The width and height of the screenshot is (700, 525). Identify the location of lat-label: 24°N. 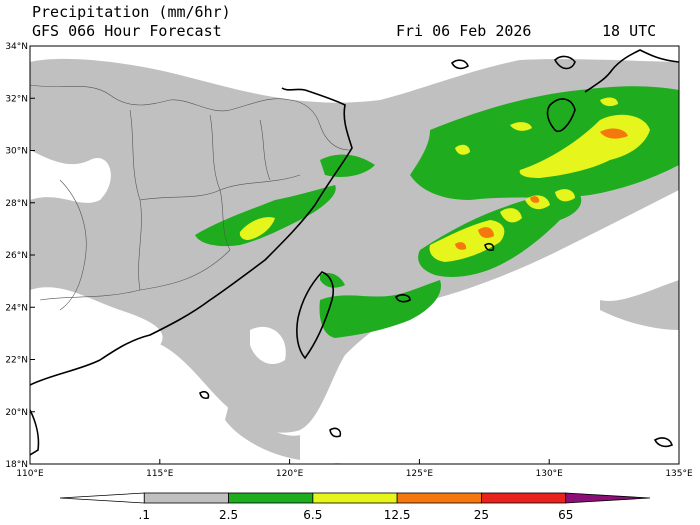
(16, 308).